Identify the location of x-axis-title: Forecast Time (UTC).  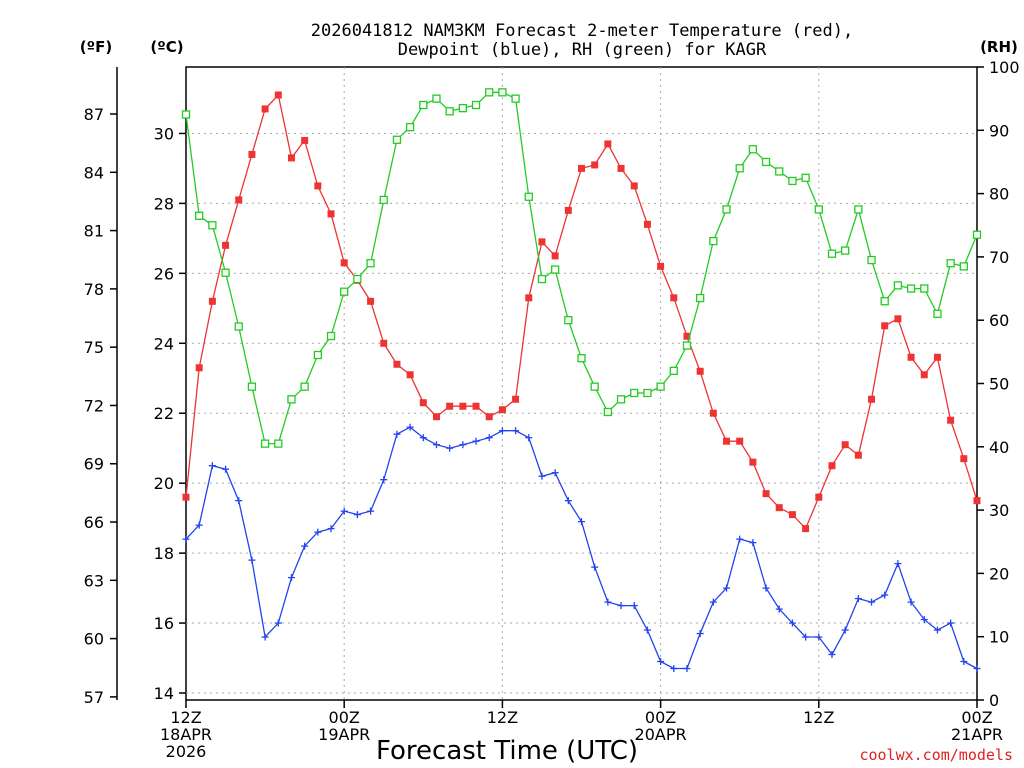
(507, 751).